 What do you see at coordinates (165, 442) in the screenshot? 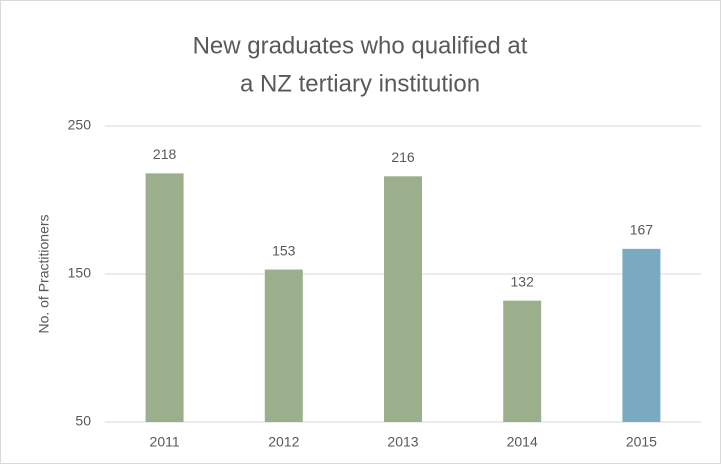
I see `x-tick-label: 2011` at bounding box center [165, 442].